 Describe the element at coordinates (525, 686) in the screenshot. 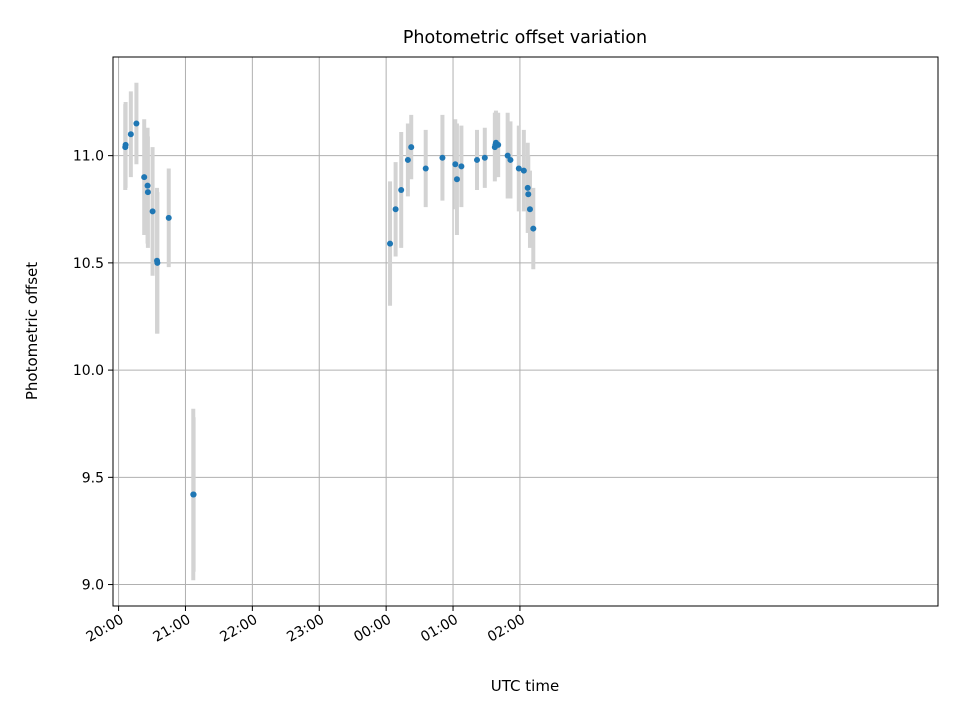

I see `x-axis-label: UTC time` at that location.